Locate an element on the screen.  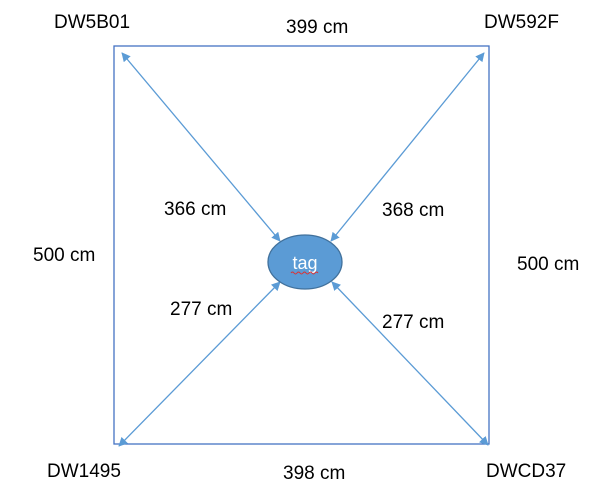
anchor-label-top-left: DW5B01 is located at coordinates (92, 22).